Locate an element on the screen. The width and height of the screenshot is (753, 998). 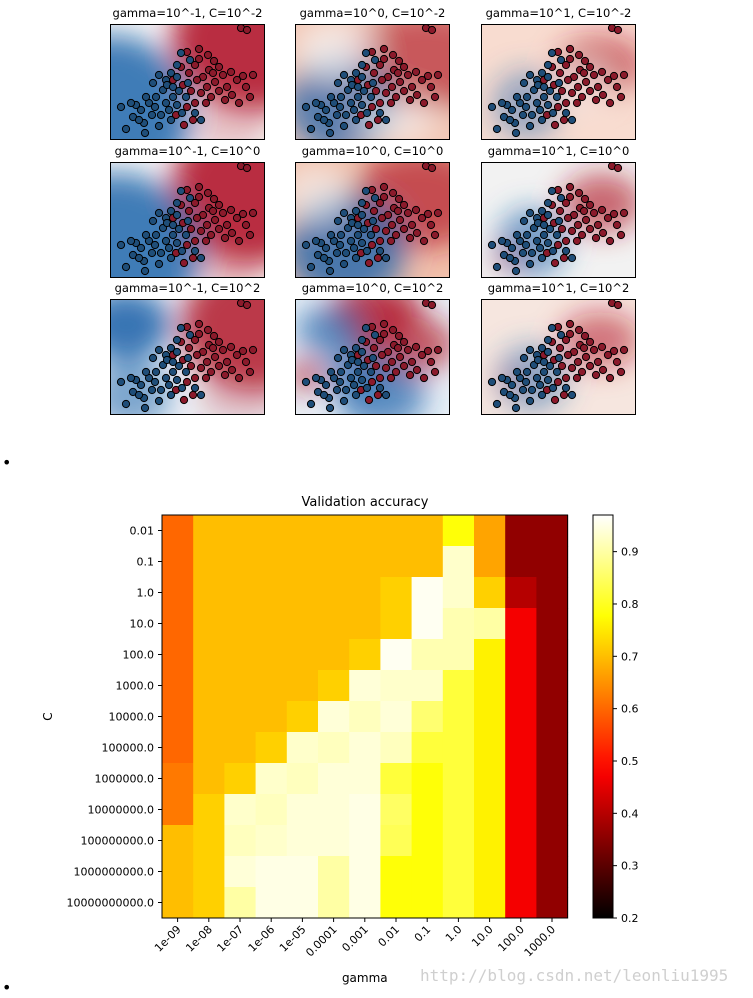
colorbar-tick-label: 0.3 is located at coordinates (630, 866).